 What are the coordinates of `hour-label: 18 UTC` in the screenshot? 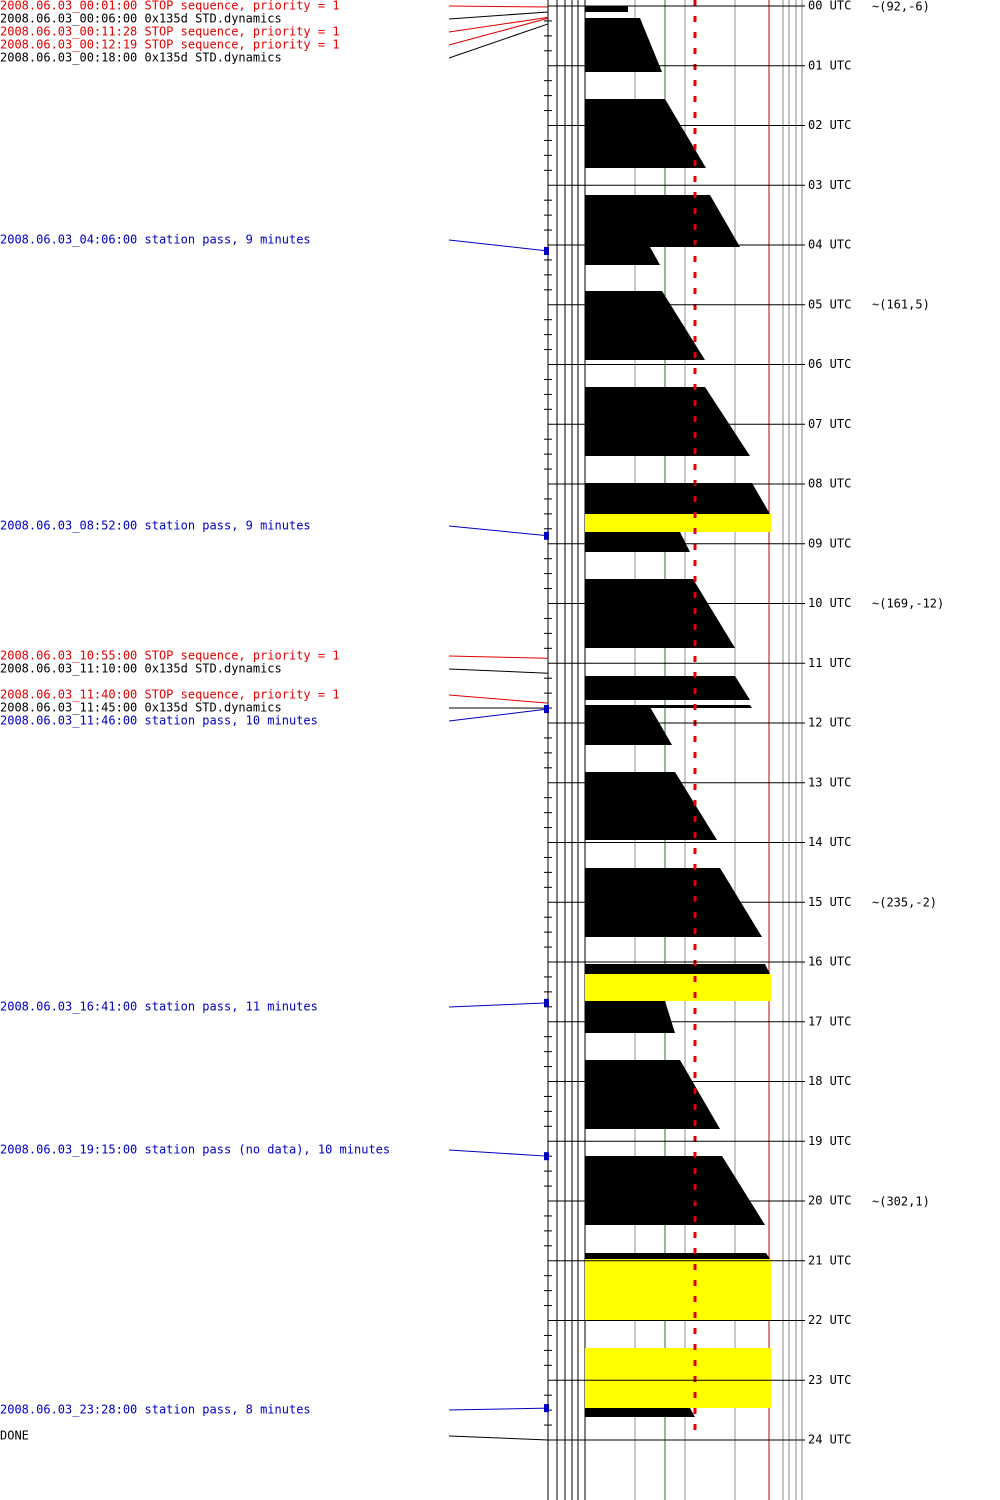 It's located at (829, 1081).